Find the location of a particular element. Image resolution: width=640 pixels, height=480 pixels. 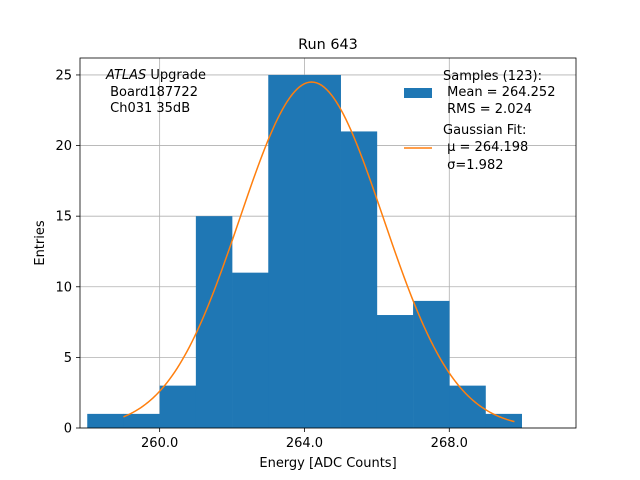

legend-fit-line-1: Gaussian Fit: is located at coordinates (484, 130).